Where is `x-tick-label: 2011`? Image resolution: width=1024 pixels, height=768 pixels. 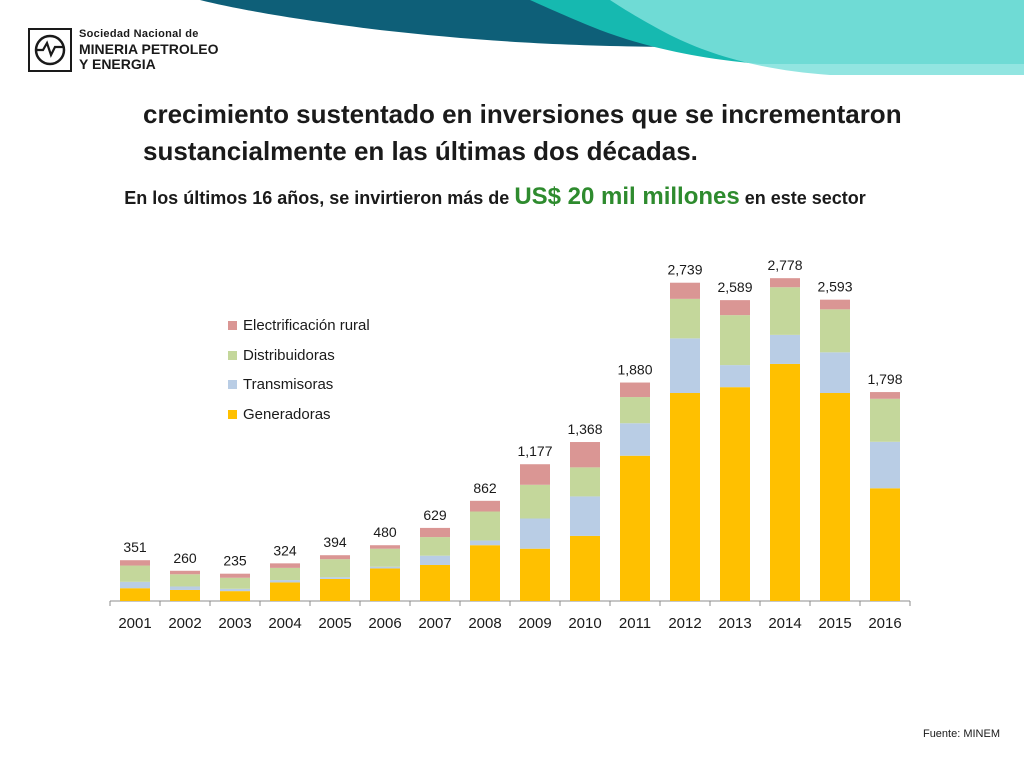
x-tick-label: 2011 is located at coordinates (635, 623).